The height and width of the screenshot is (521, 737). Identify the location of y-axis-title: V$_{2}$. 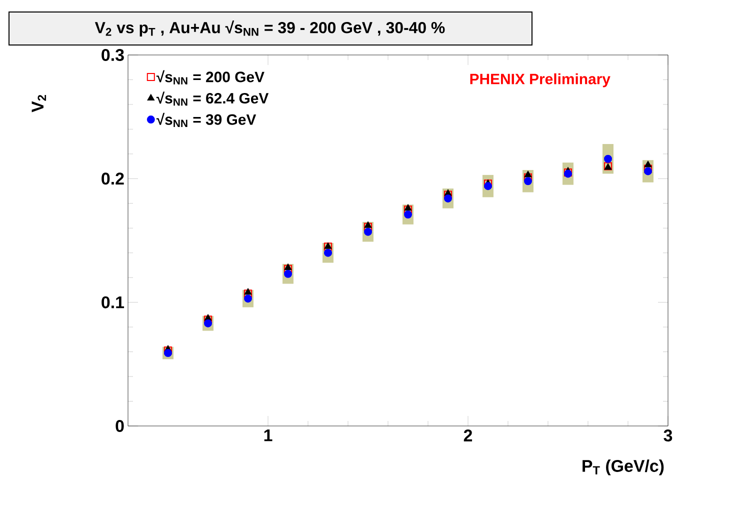
(39, 103).